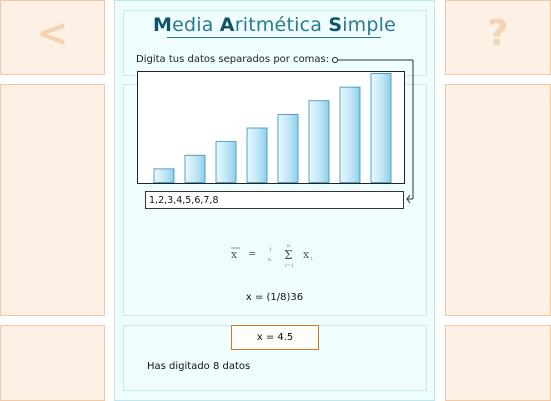  Describe the element at coordinates (272, 256) in the screenshot. I see `mean-formula: x = 1 n n Σ i=1 x i` at that location.